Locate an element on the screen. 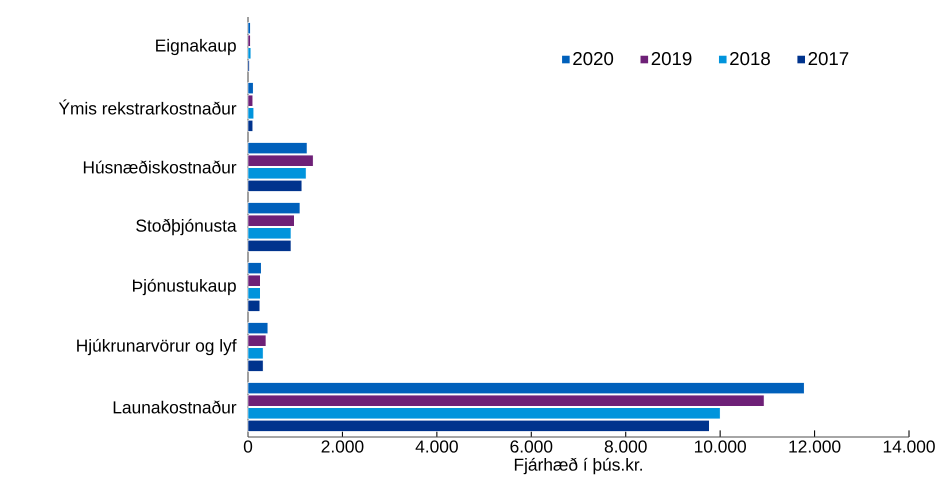 The image size is (944, 493). y-tick-label: Stoðþjónusta is located at coordinates (186, 227).